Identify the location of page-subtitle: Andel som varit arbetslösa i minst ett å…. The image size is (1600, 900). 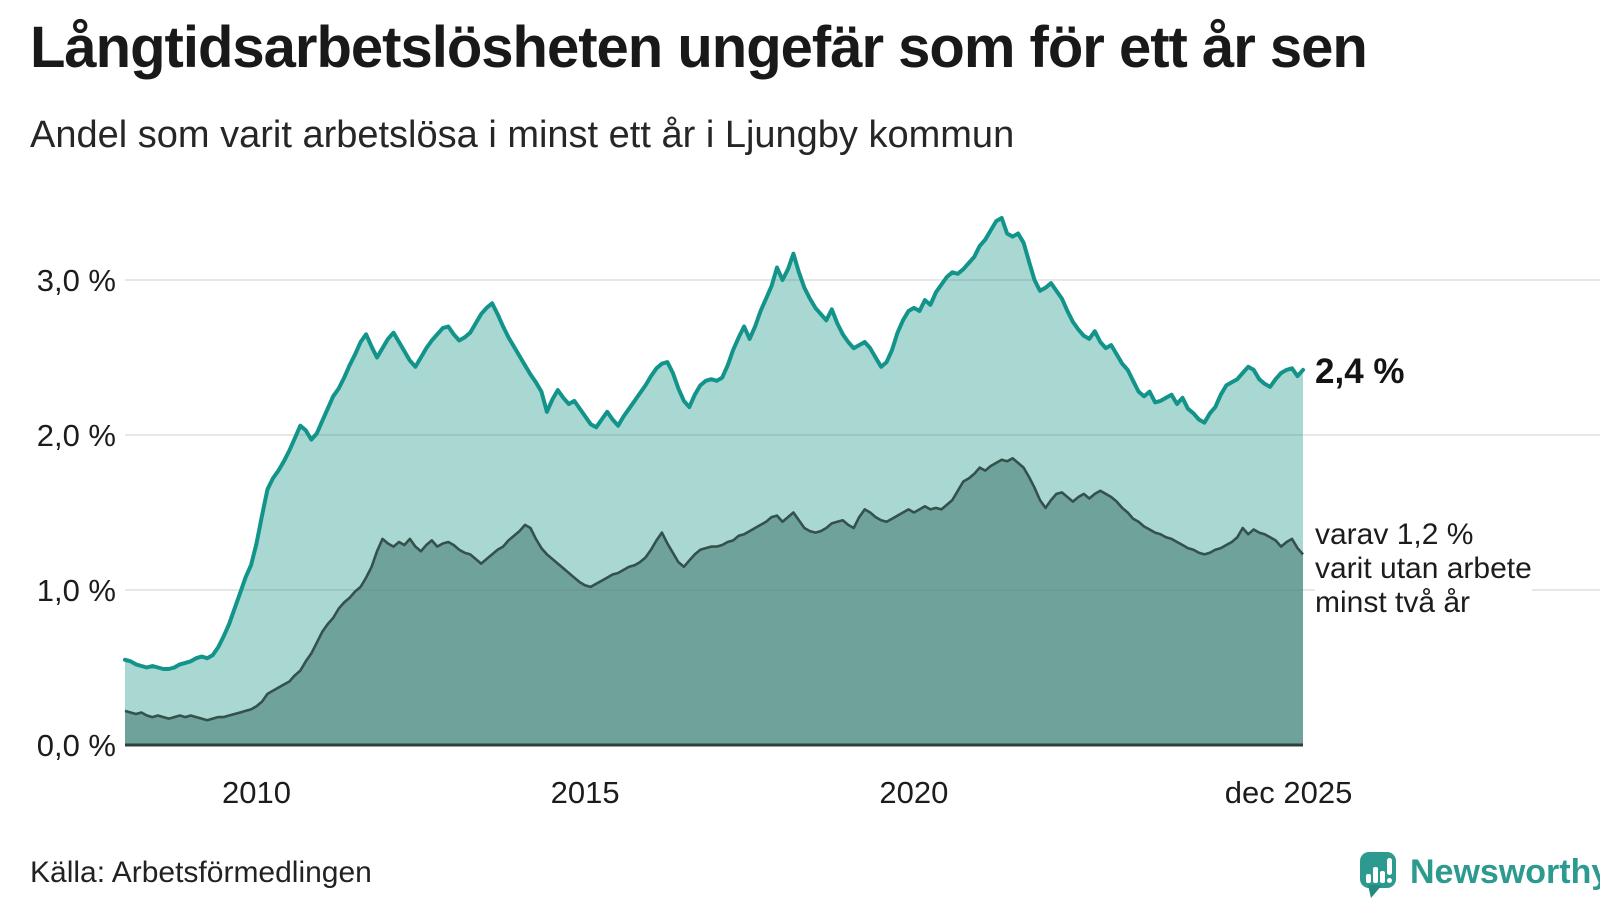
(522, 135).